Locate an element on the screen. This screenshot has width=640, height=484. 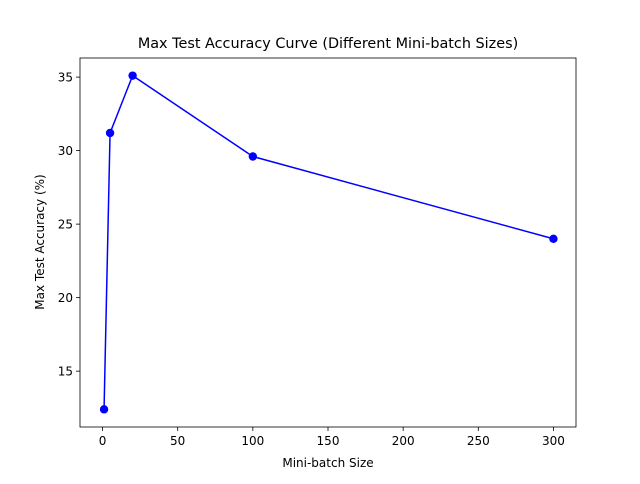
x-tick-label: 100 is located at coordinates (252, 441).